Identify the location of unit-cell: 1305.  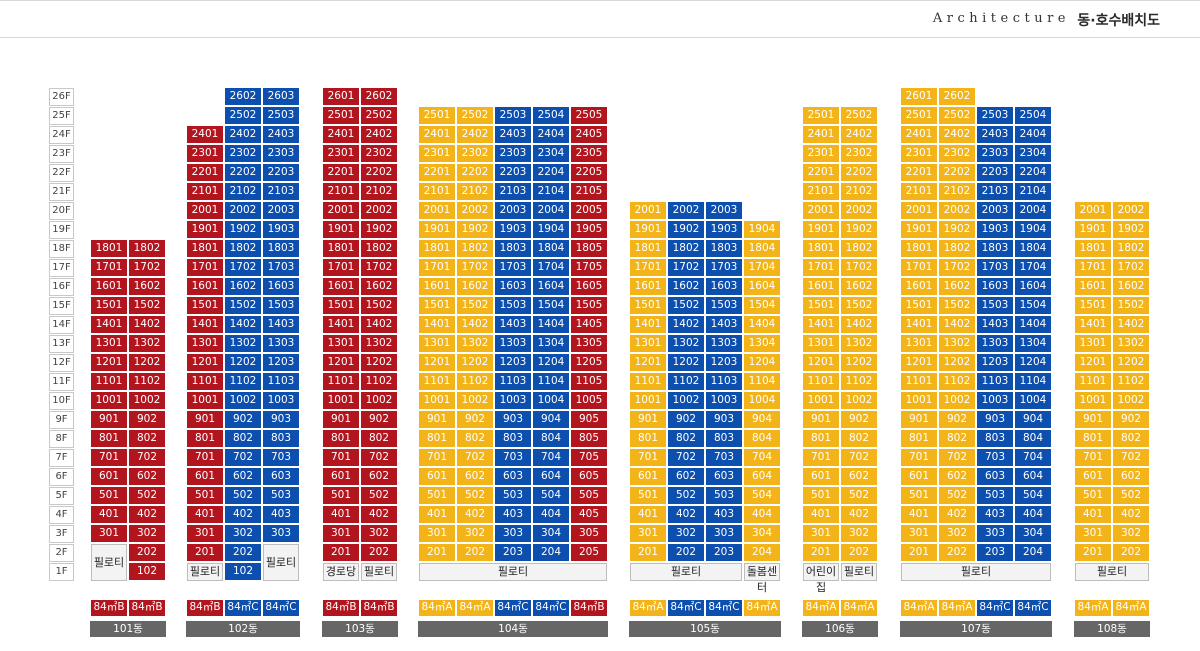
(589, 343).